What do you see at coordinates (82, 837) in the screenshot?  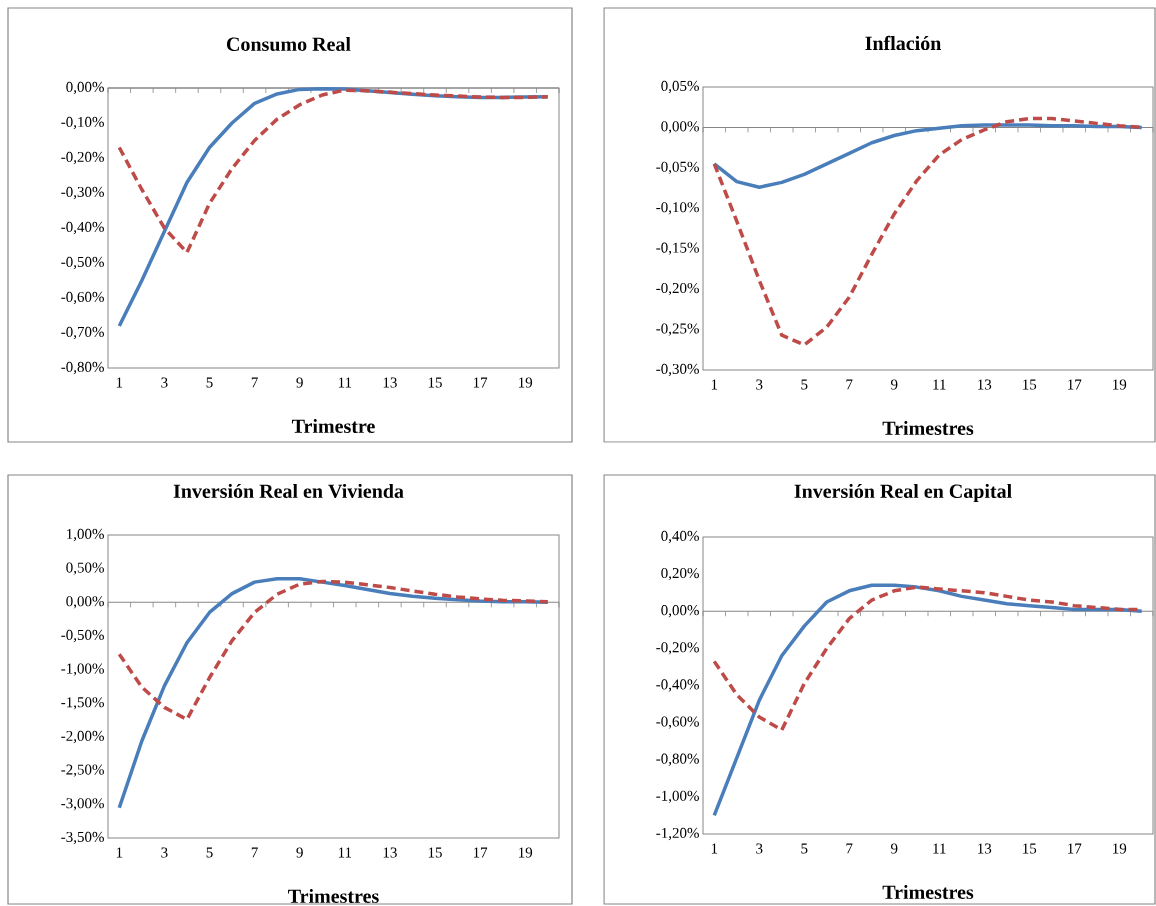 I see `y-tick-label: -3,50%` at bounding box center [82, 837].